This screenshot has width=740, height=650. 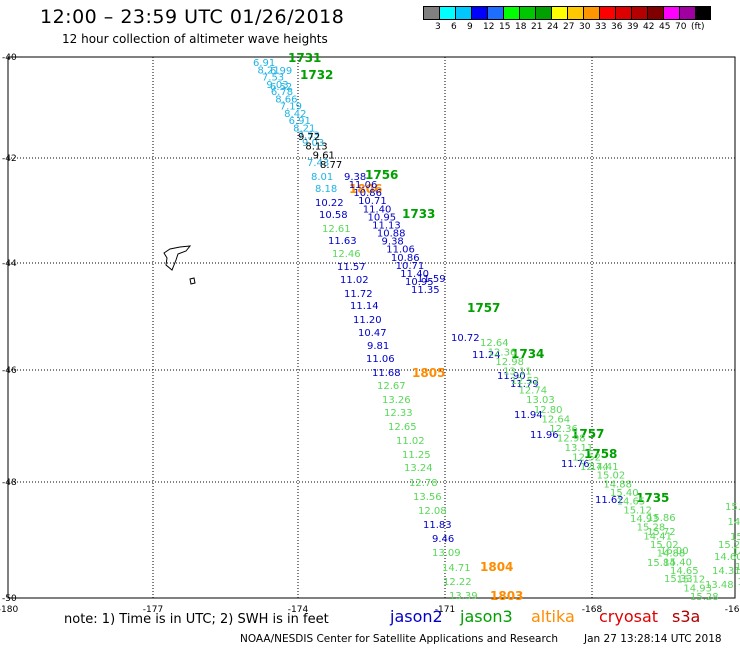 What do you see at coordinates (192, 17) in the screenshot?
I see `map-title: 12:00 – 23:59 UTC 01/26/2018` at bounding box center [192, 17].